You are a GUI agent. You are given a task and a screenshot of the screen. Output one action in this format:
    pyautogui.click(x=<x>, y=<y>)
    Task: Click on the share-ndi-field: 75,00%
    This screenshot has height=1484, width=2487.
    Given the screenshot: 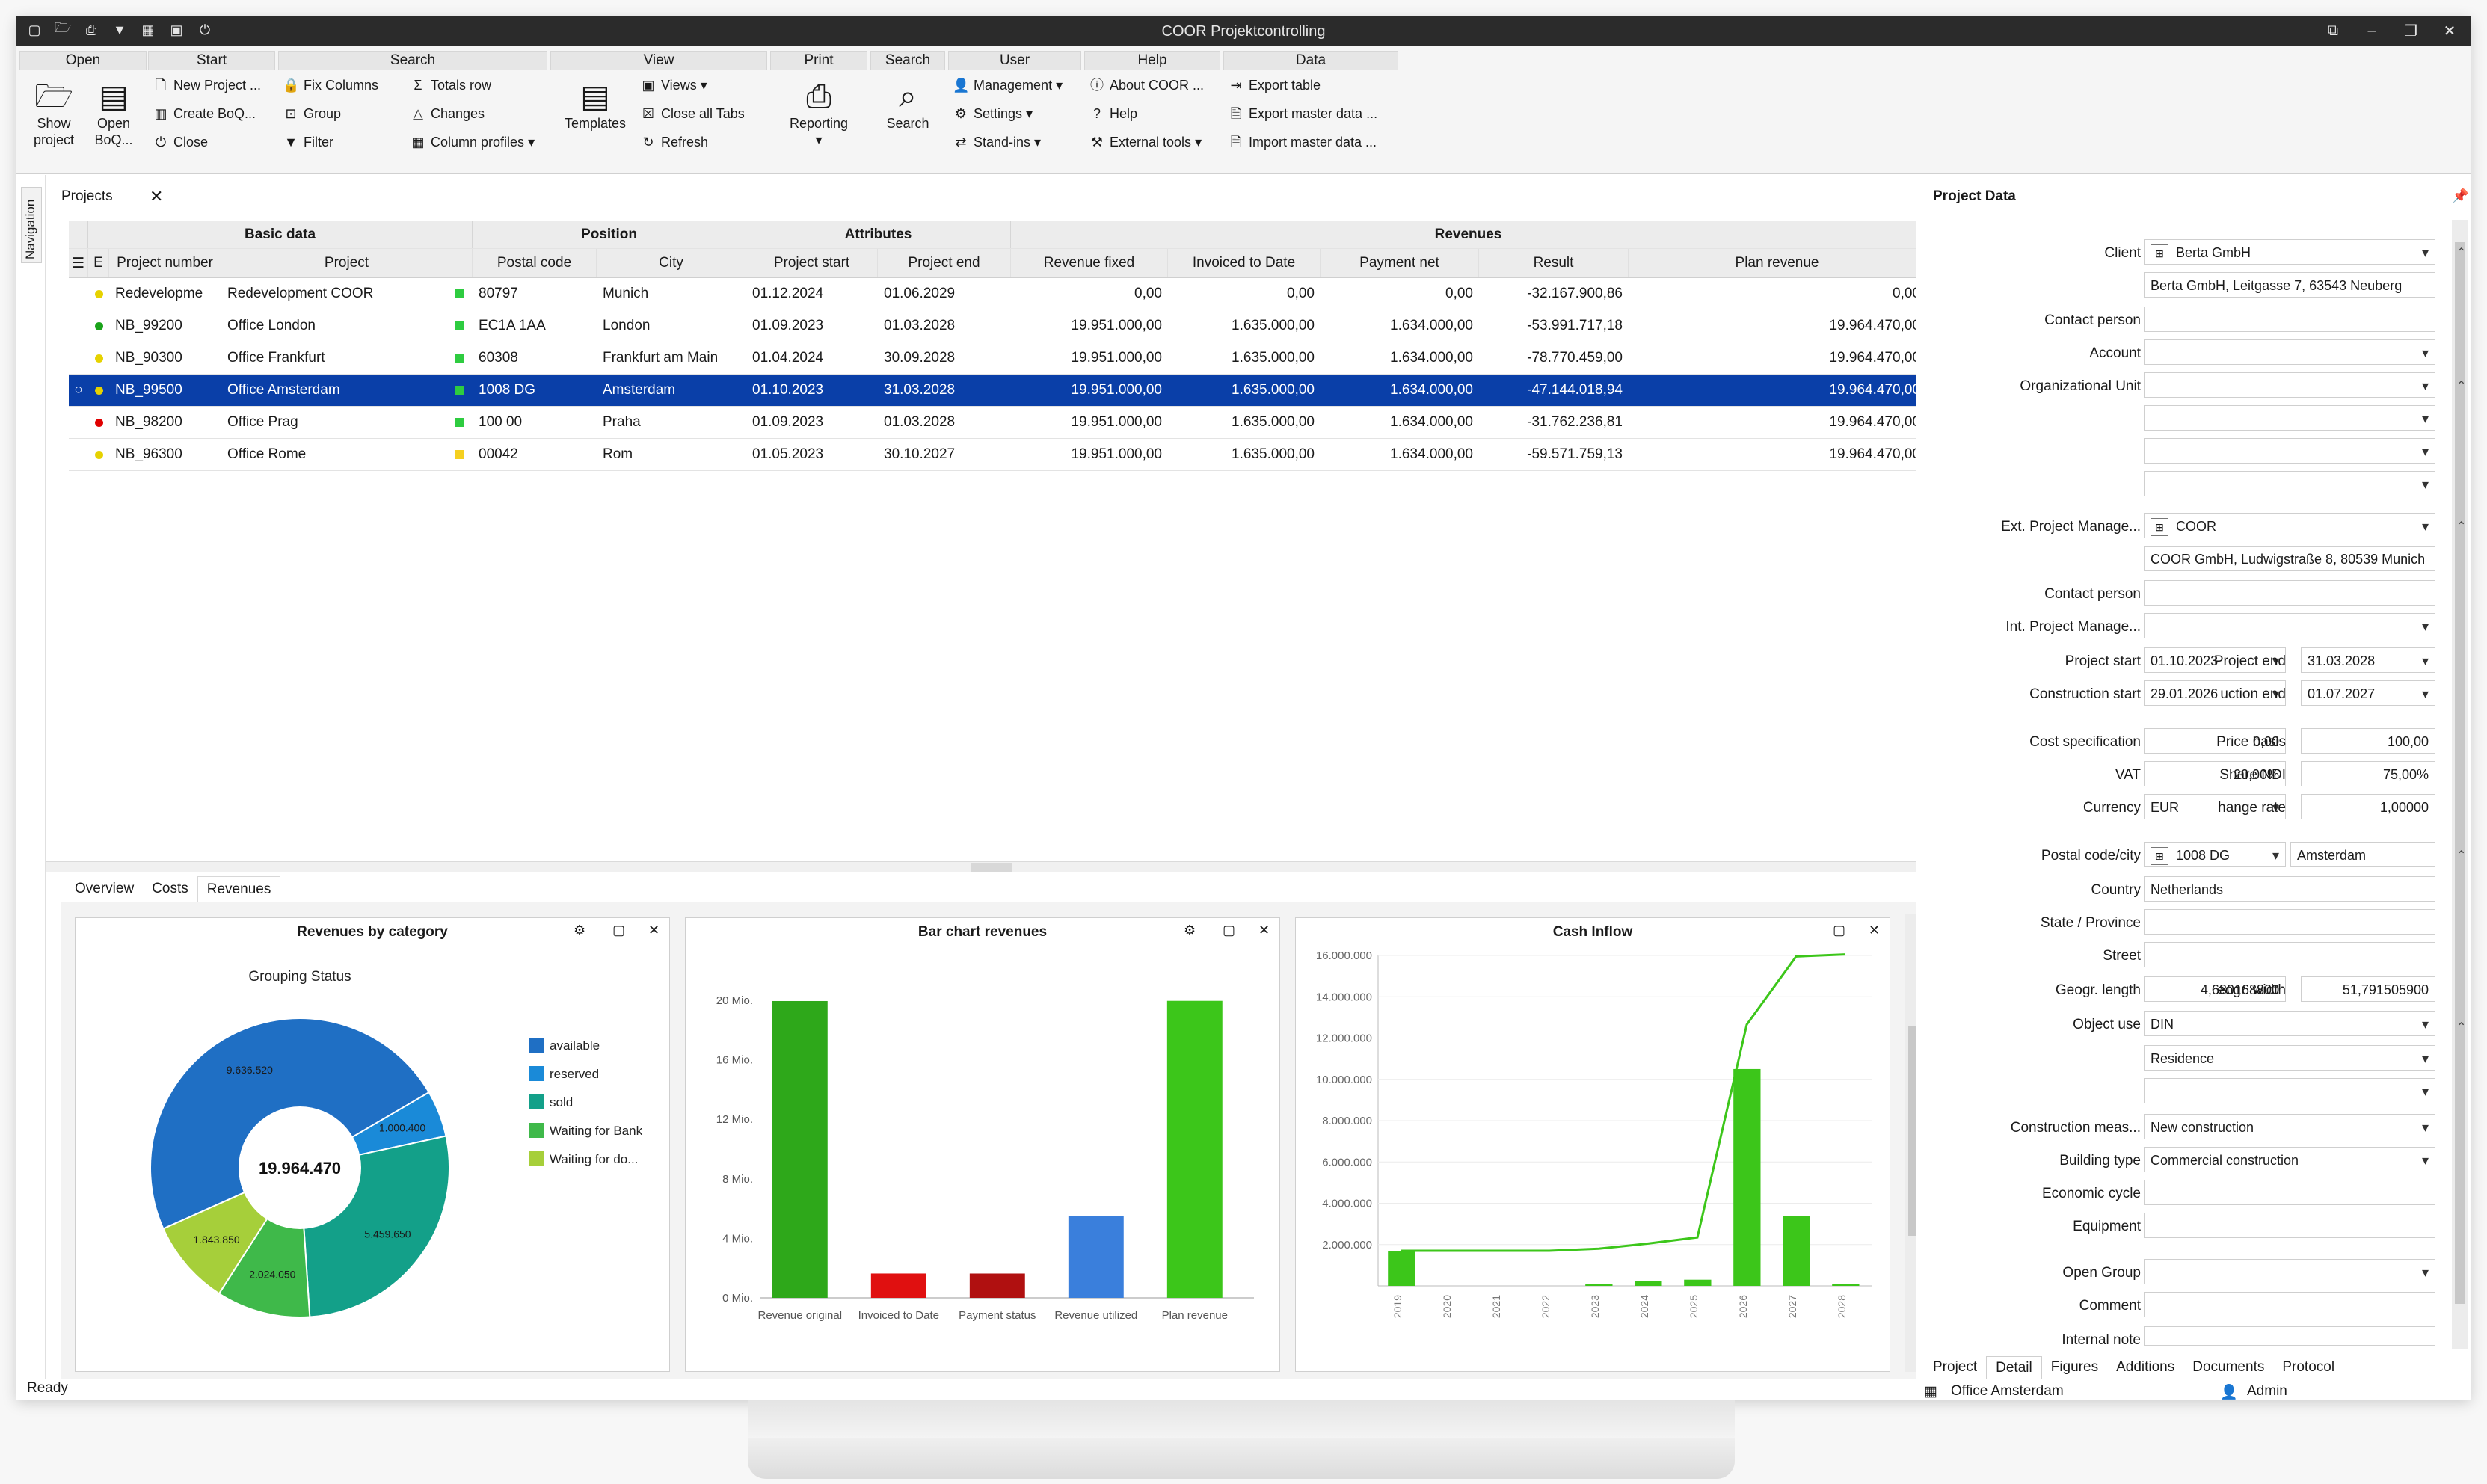 What is the action you would take?
    pyautogui.click(x=2368, y=774)
    